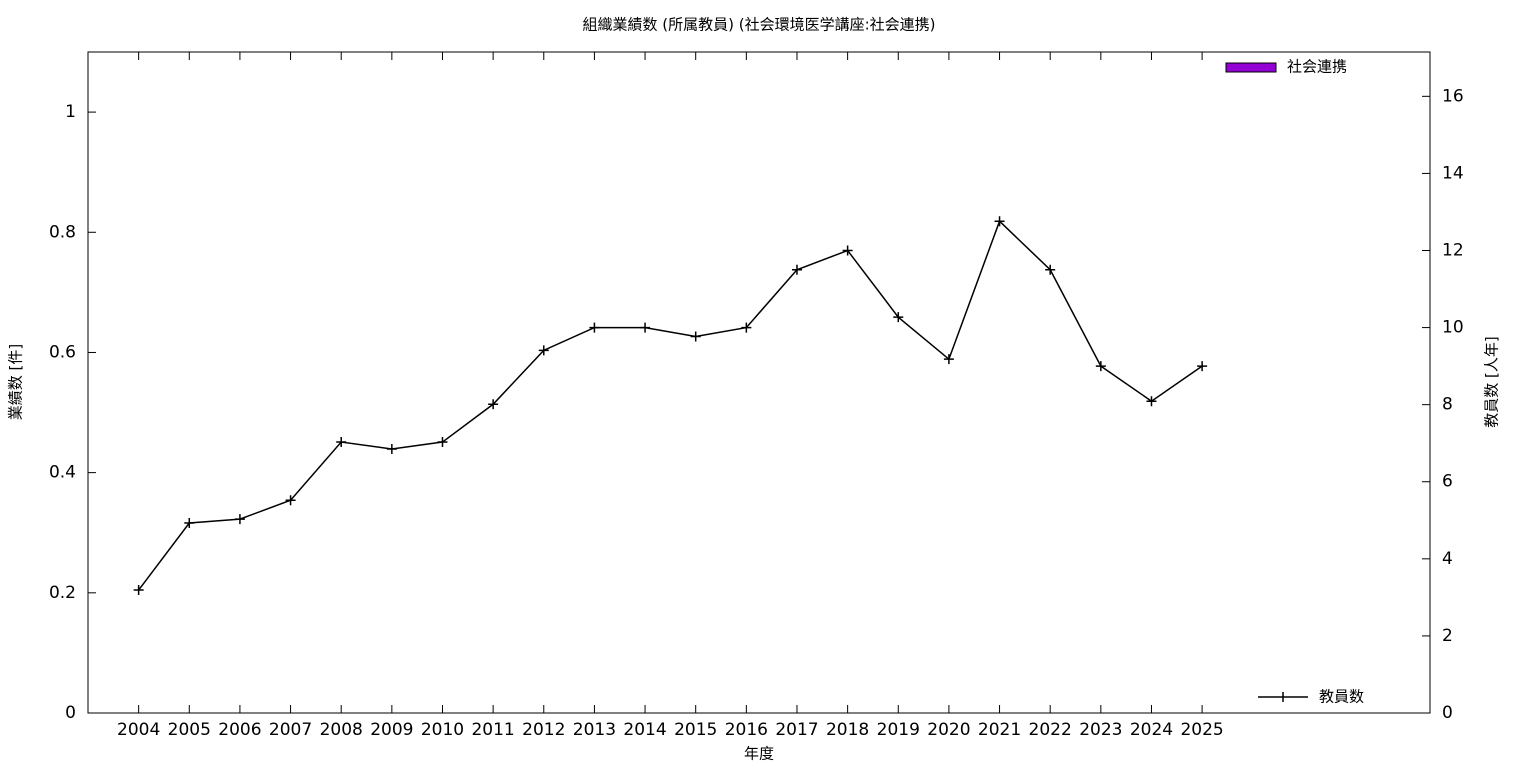 The image size is (1536, 768). I want to click on x-tick-label: 2009, so click(391, 730).